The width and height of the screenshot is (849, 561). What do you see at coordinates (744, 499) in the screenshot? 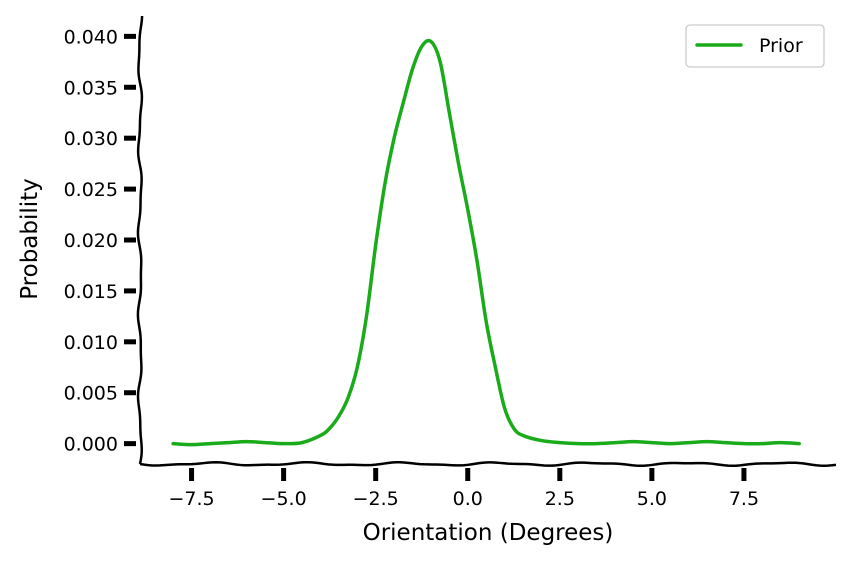
I see `x-tick-label: 7.5` at bounding box center [744, 499].